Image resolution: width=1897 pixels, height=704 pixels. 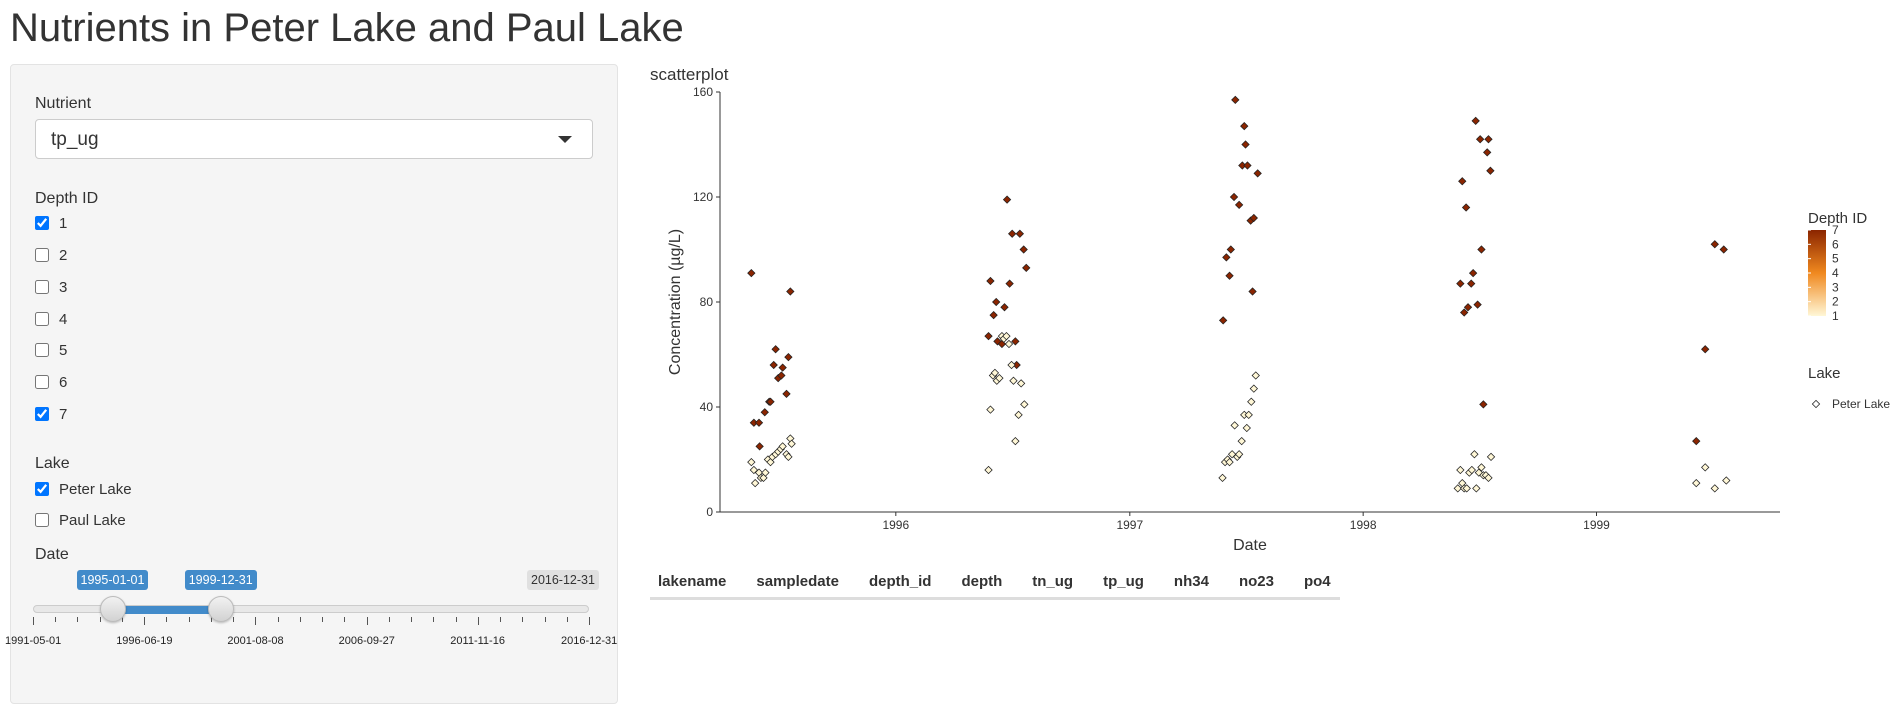 What do you see at coordinates (67, 198) in the screenshot?
I see `depth-id-label: Depth ID` at bounding box center [67, 198].